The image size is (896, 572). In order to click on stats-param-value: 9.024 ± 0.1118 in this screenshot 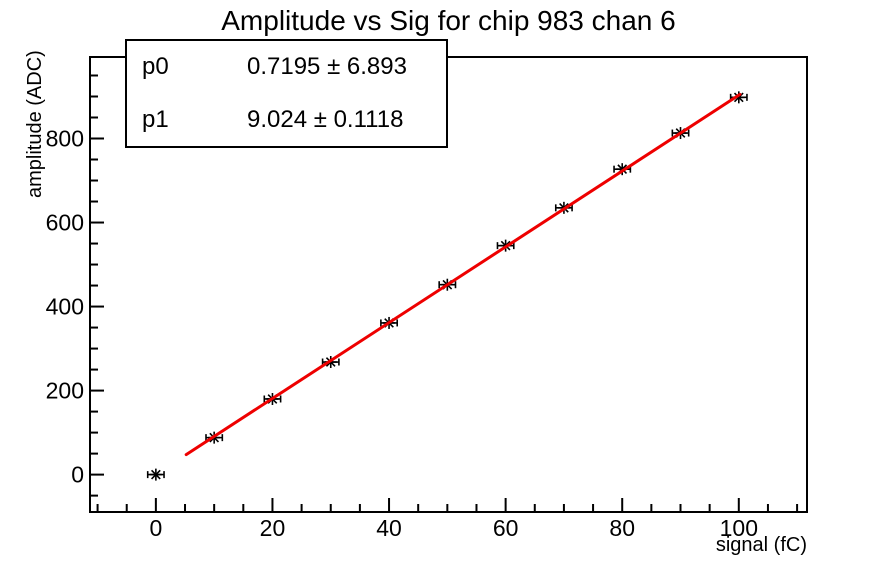, I will do `click(325, 119)`.